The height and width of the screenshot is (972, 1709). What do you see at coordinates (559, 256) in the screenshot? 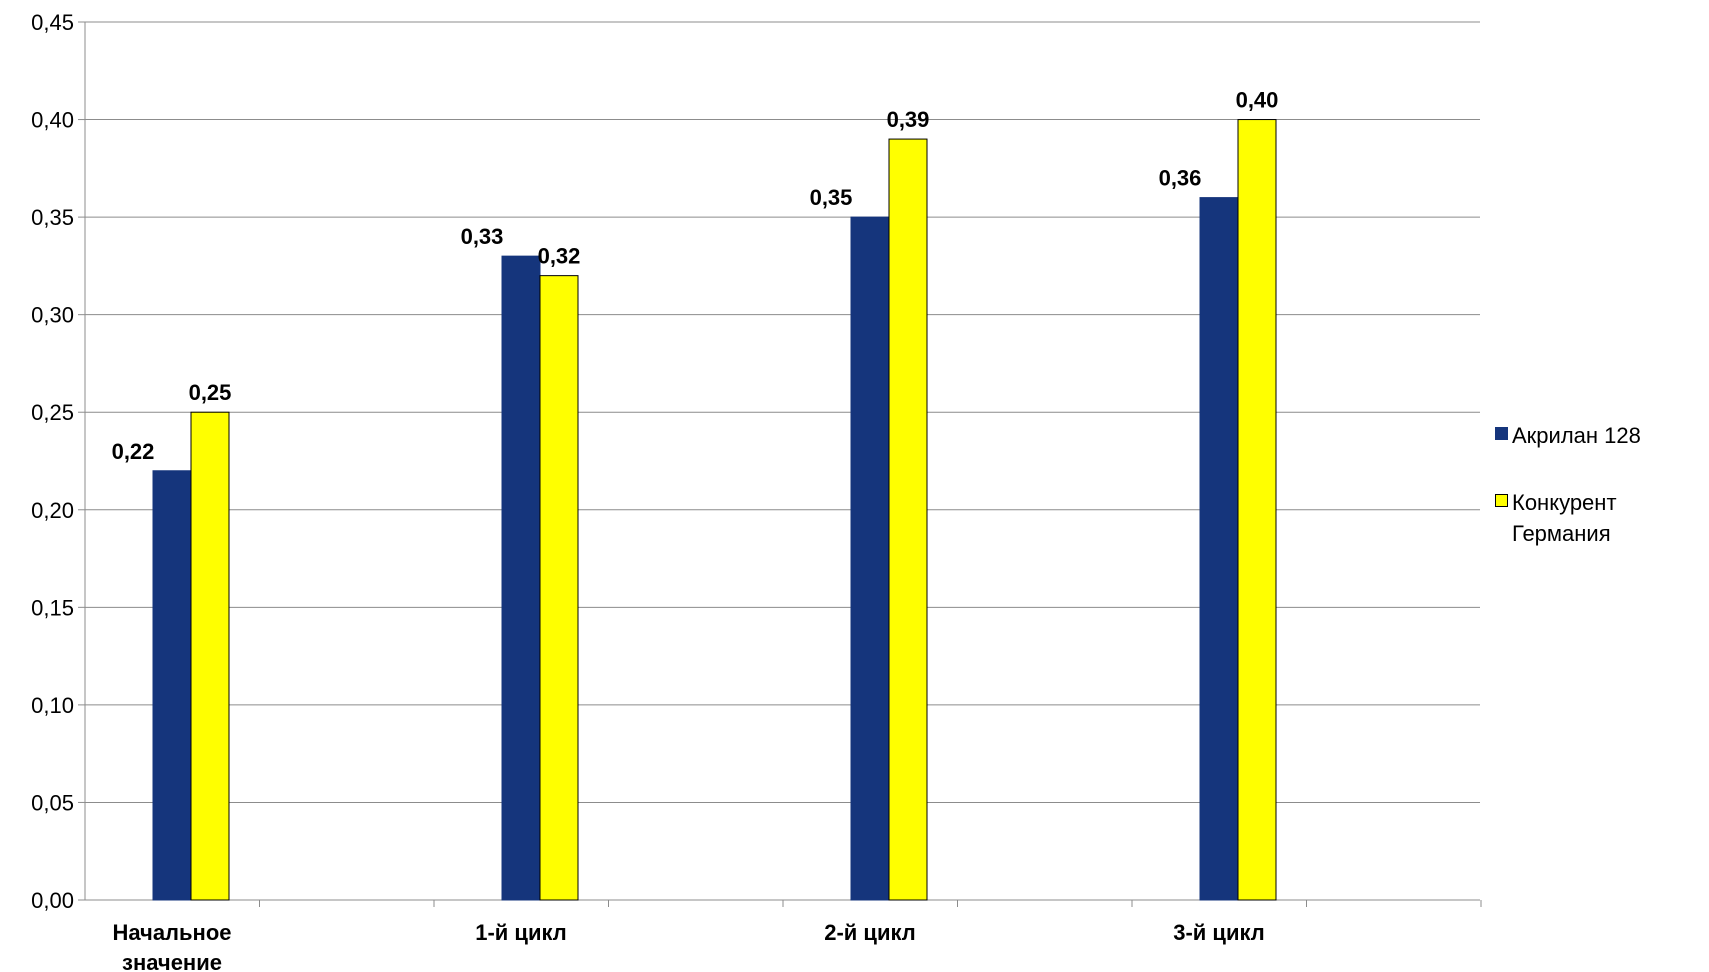
I see `data-label: 0,32` at bounding box center [559, 256].